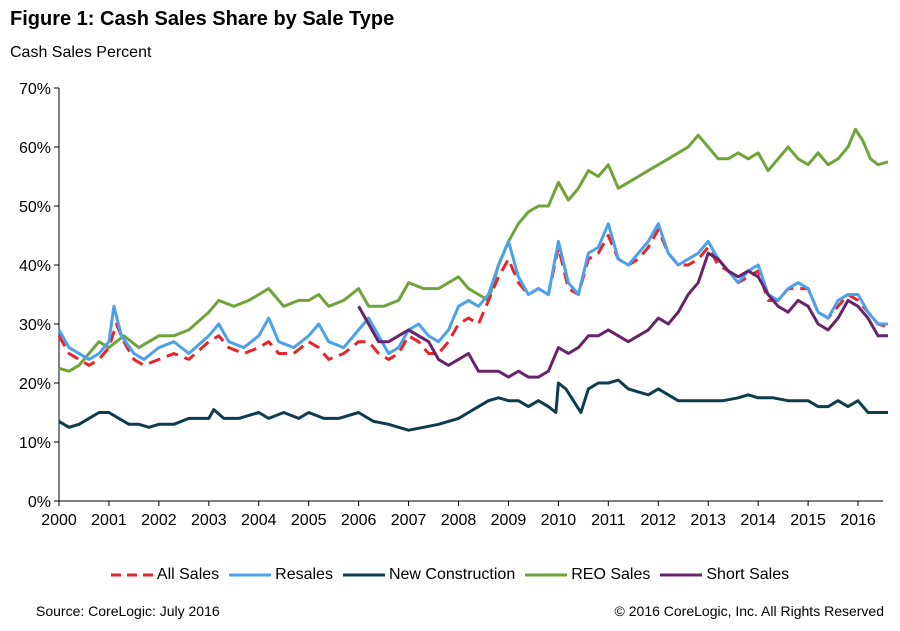 This screenshot has height=631, width=900. Describe the element at coordinates (359, 520) in the screenshot. I see `x-tick-label: 2006` at that location.